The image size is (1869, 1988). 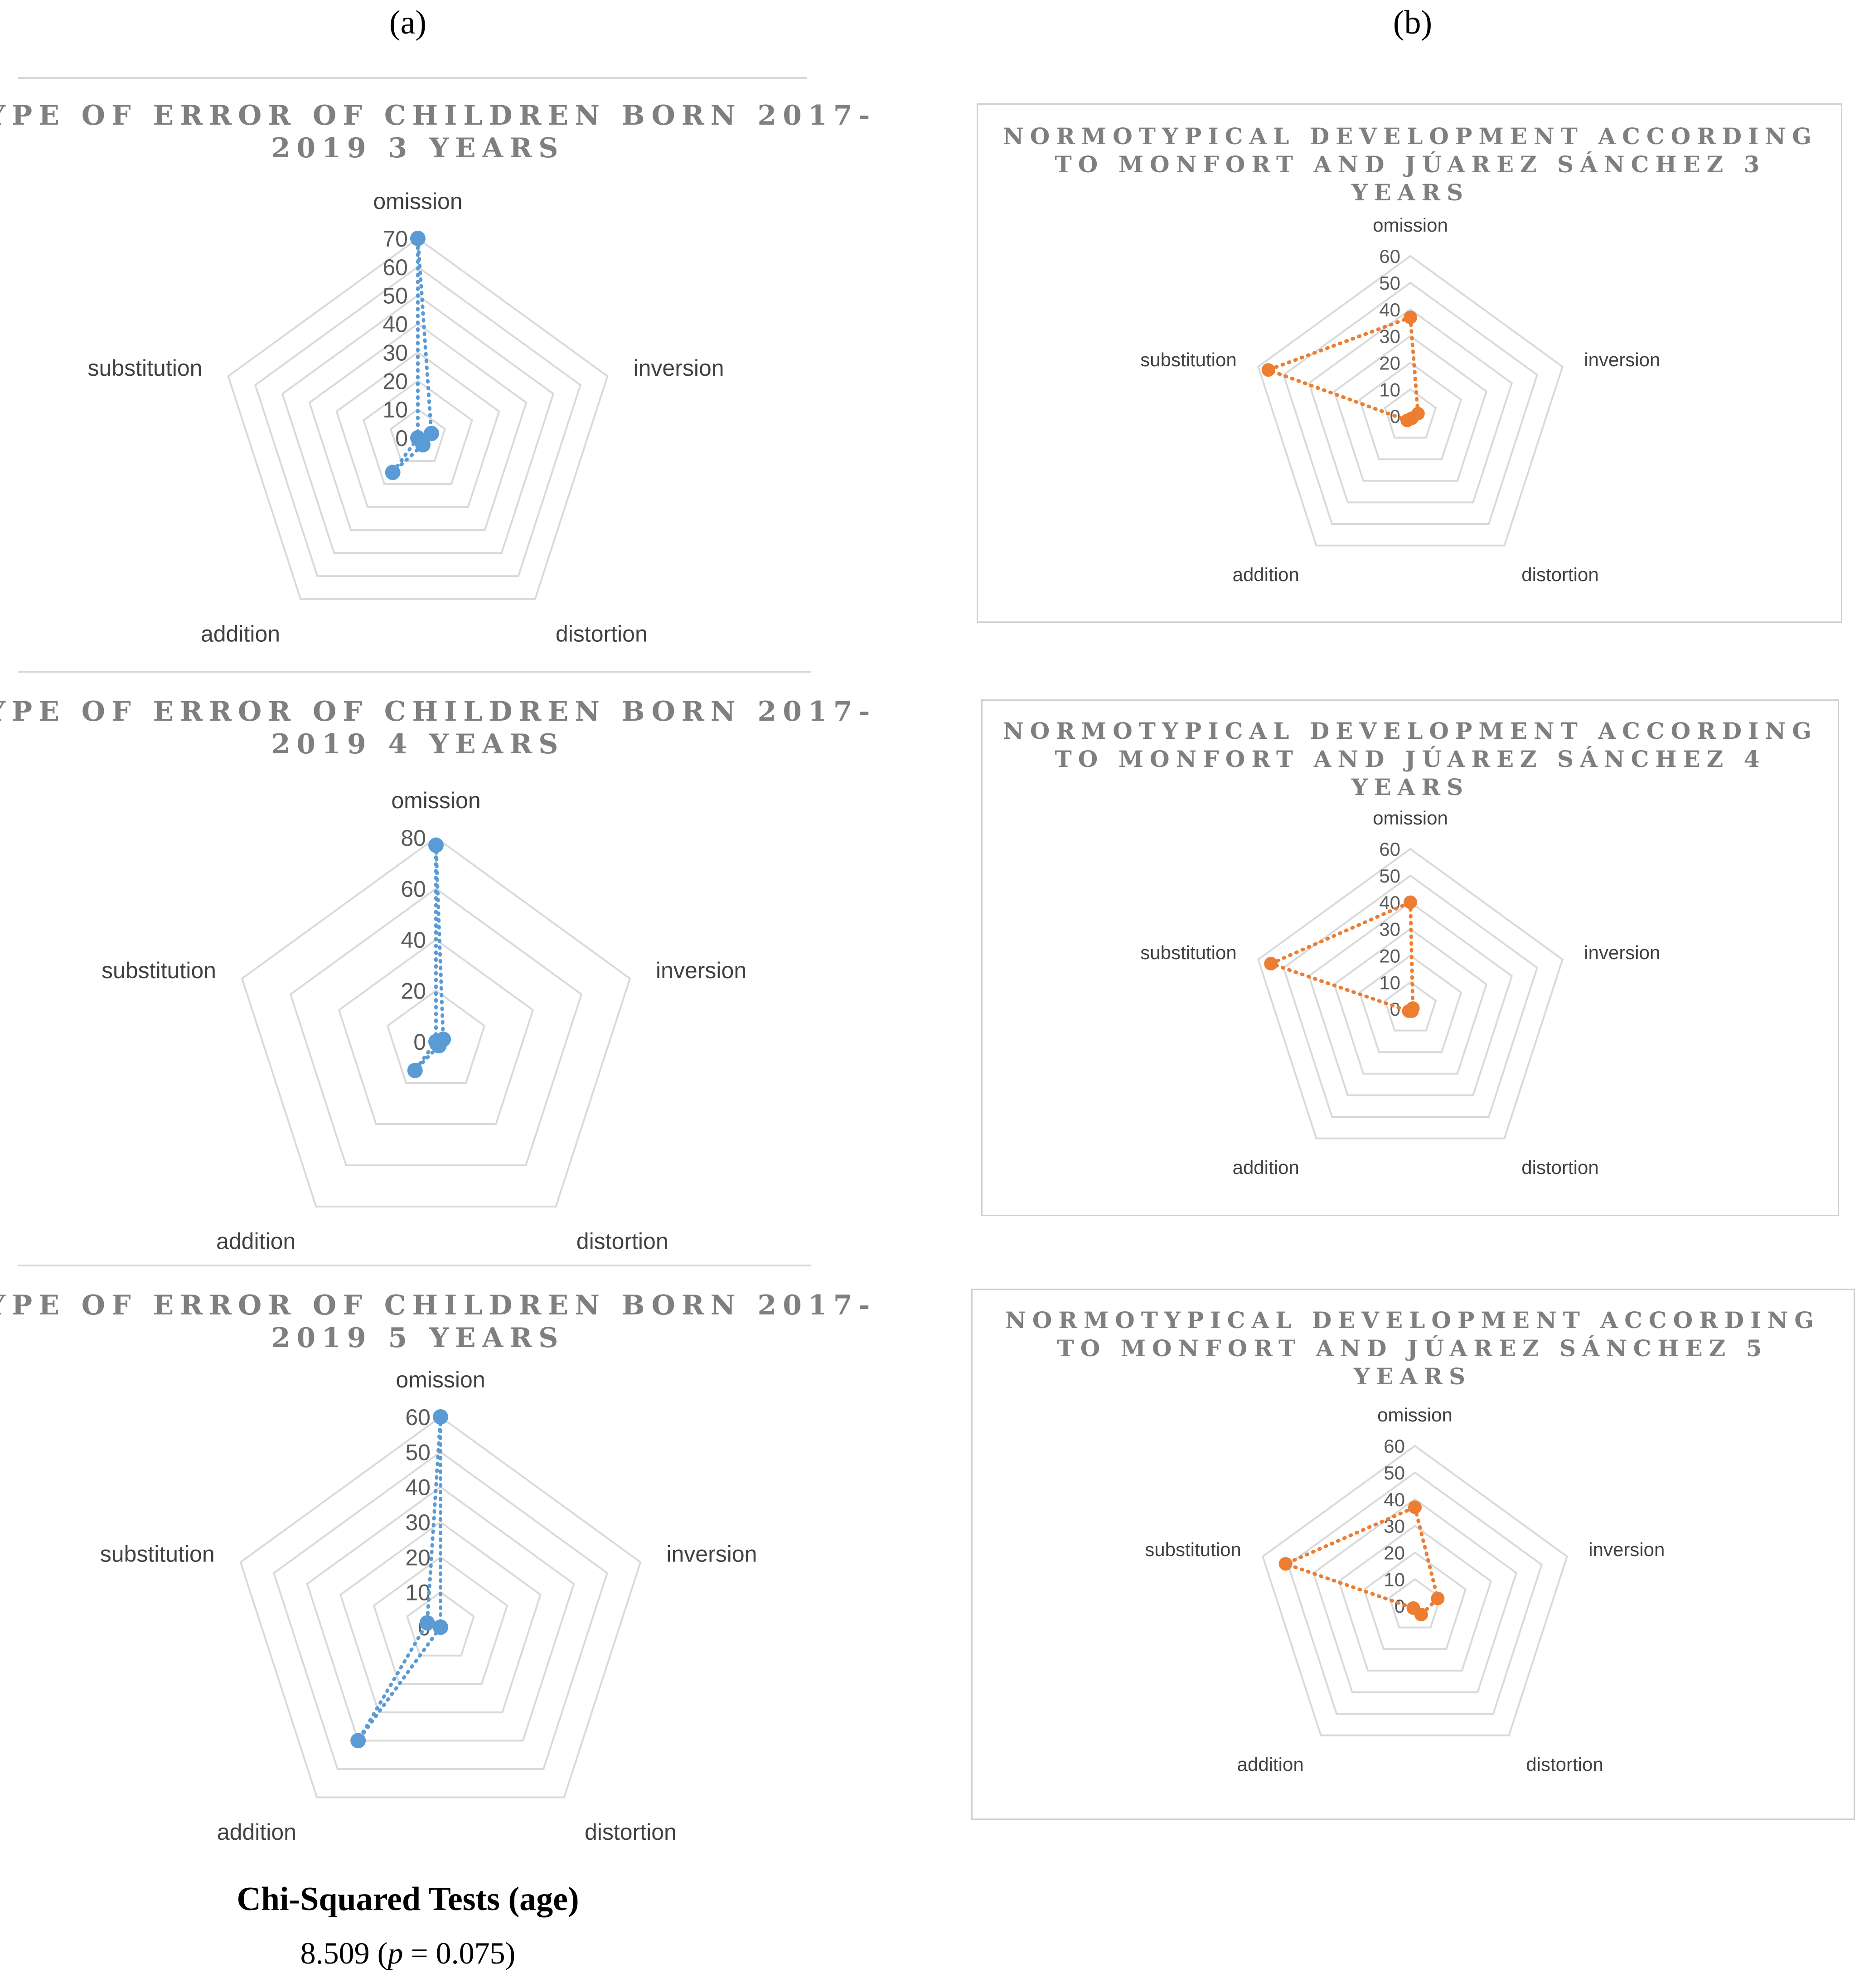 What do you see at coordinates (418, 148) in the screenshot?
I see `chart-title-line: 2019 3 YEARS` at bounding box center [418, 148].